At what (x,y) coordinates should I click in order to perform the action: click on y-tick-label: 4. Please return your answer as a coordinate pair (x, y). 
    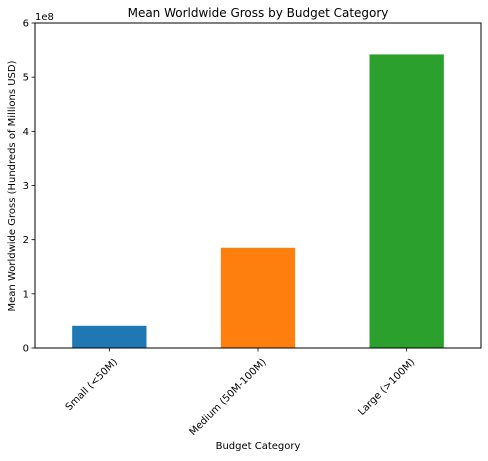
    Looking at the image, I should click on (26, 132).